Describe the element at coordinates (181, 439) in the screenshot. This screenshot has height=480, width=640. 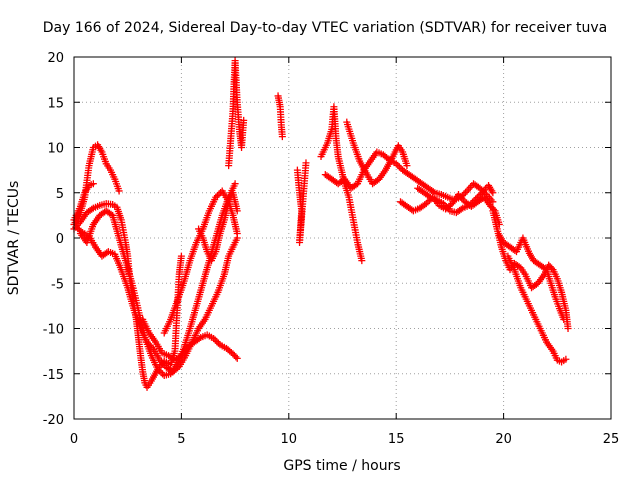
I see `x-tick-label: 5` at that location.